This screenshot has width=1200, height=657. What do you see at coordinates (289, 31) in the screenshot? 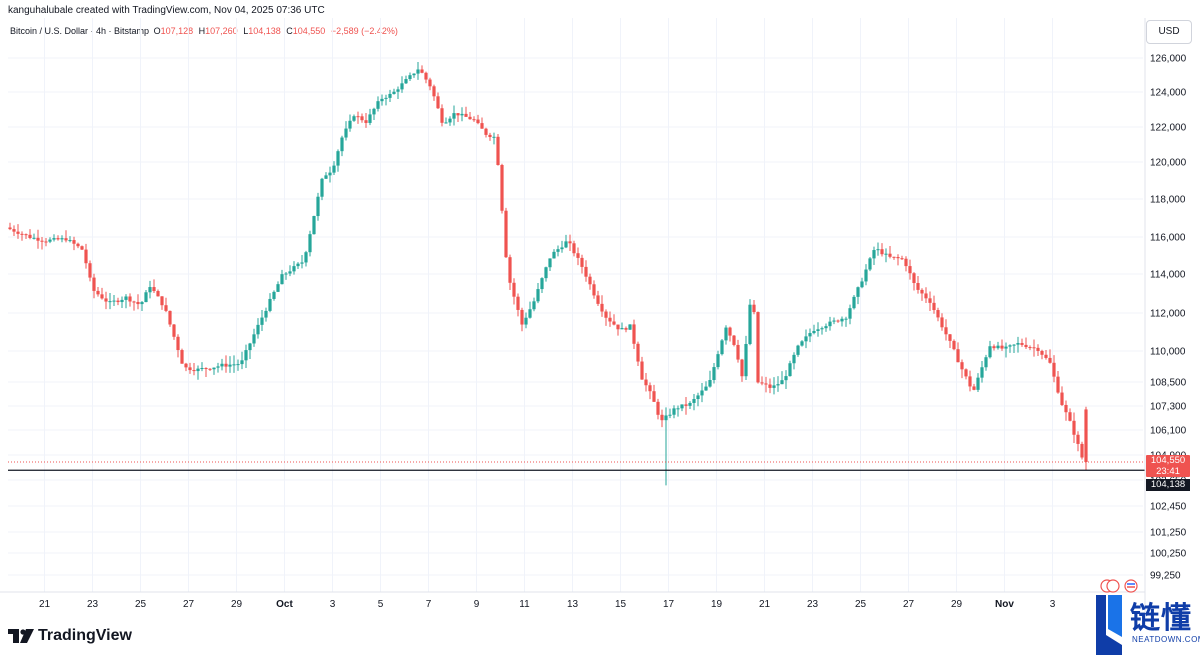
I see `close-label: C` at bounding box center [289, 31].